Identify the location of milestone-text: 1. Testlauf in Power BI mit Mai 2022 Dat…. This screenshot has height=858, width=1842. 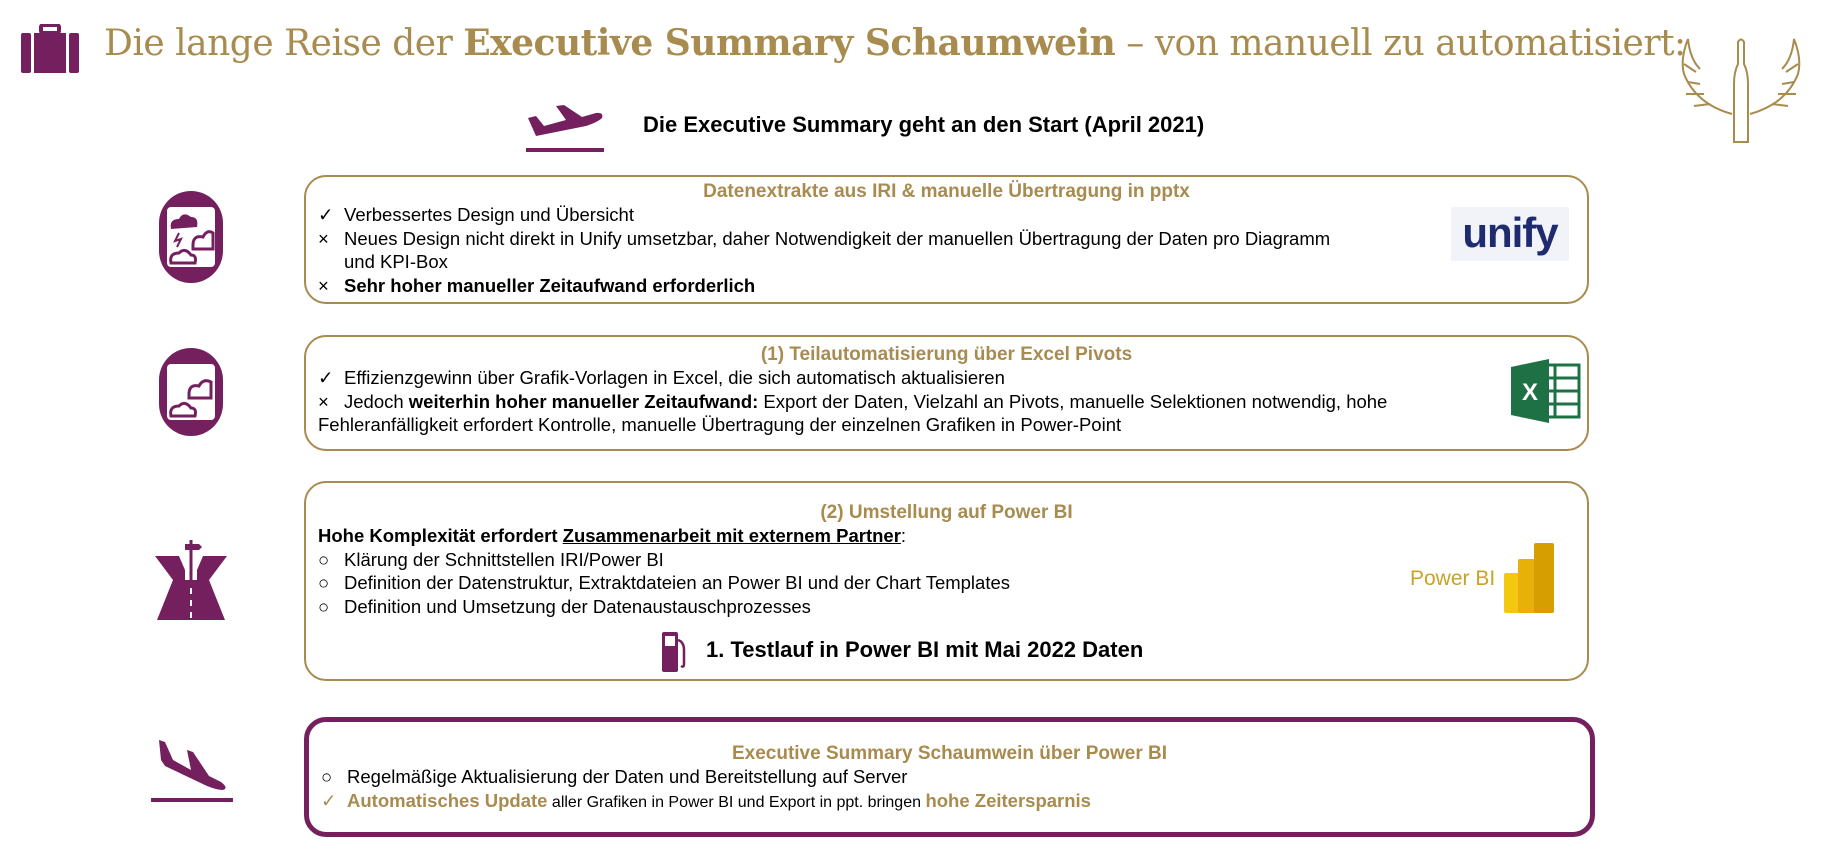
(925, 649).